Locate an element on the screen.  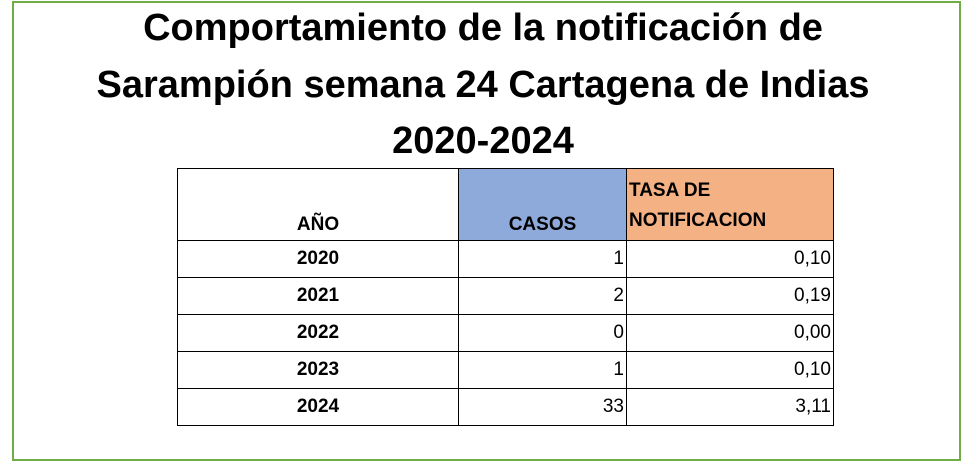
column-header: CASOS is located at coordinates (542, 204).